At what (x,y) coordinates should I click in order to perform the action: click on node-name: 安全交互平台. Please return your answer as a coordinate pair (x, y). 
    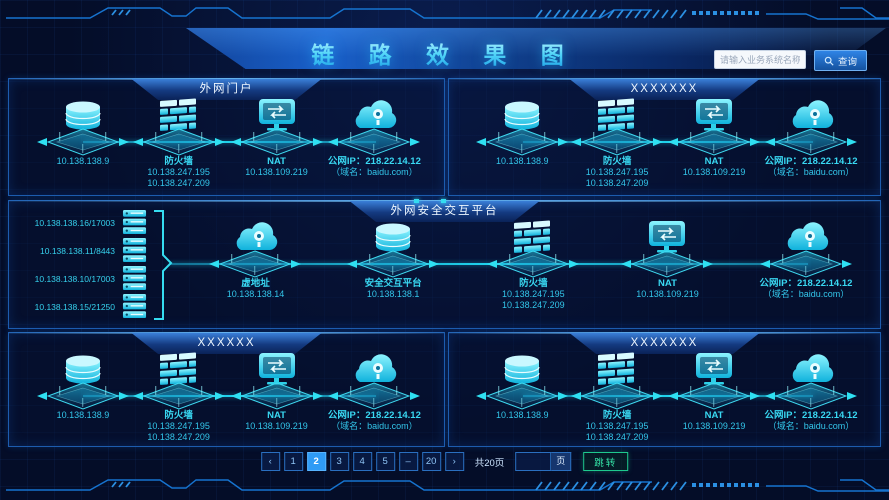
    Looking at the image, I should click on (393, 283).